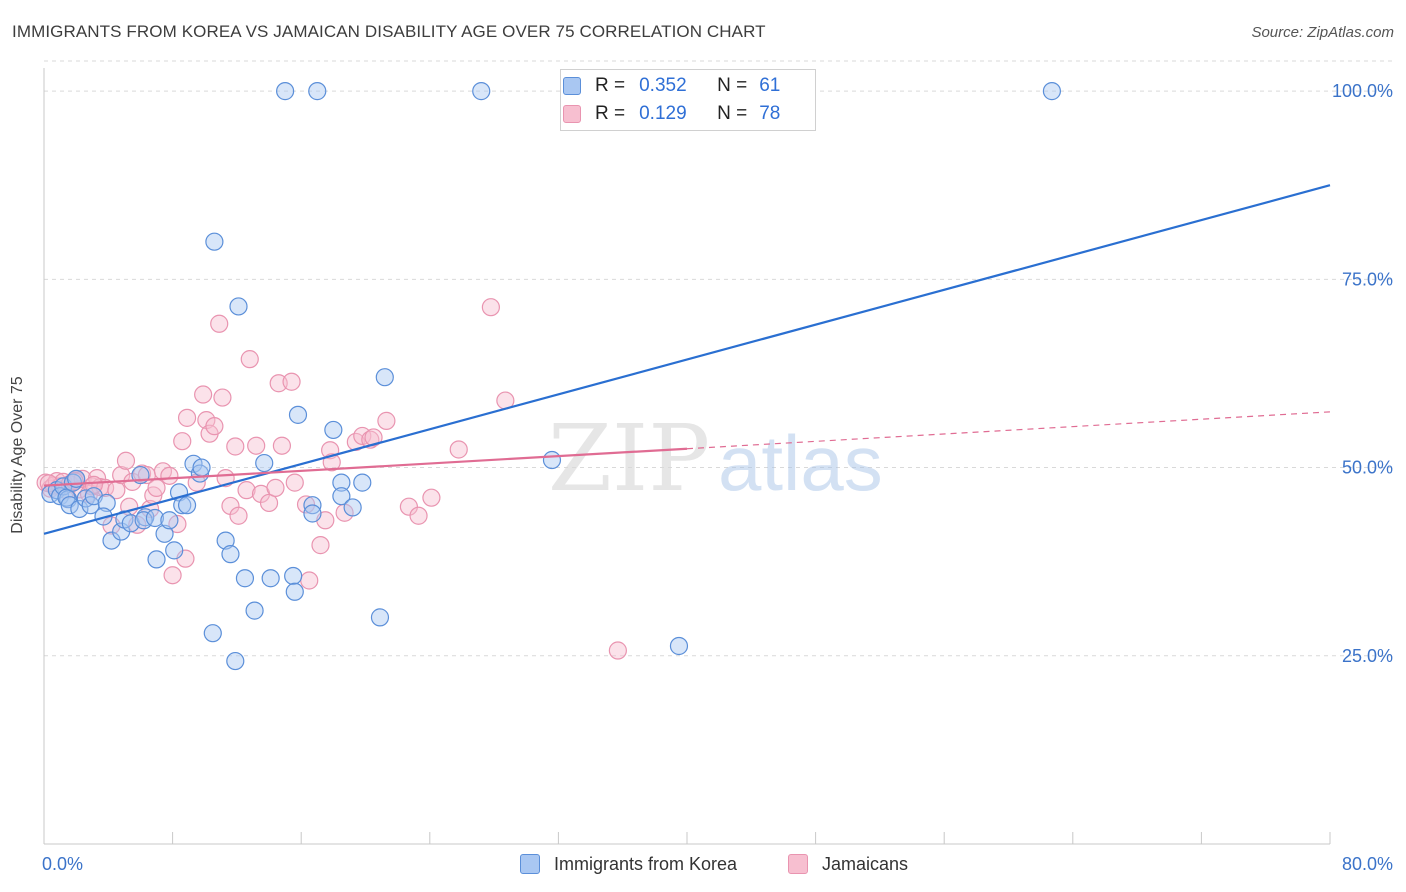 The image size is (1406, 892). Describe the element at coordinates (572, 114) in the screenshot. I see `legend-swatch-jamaica` at that location.